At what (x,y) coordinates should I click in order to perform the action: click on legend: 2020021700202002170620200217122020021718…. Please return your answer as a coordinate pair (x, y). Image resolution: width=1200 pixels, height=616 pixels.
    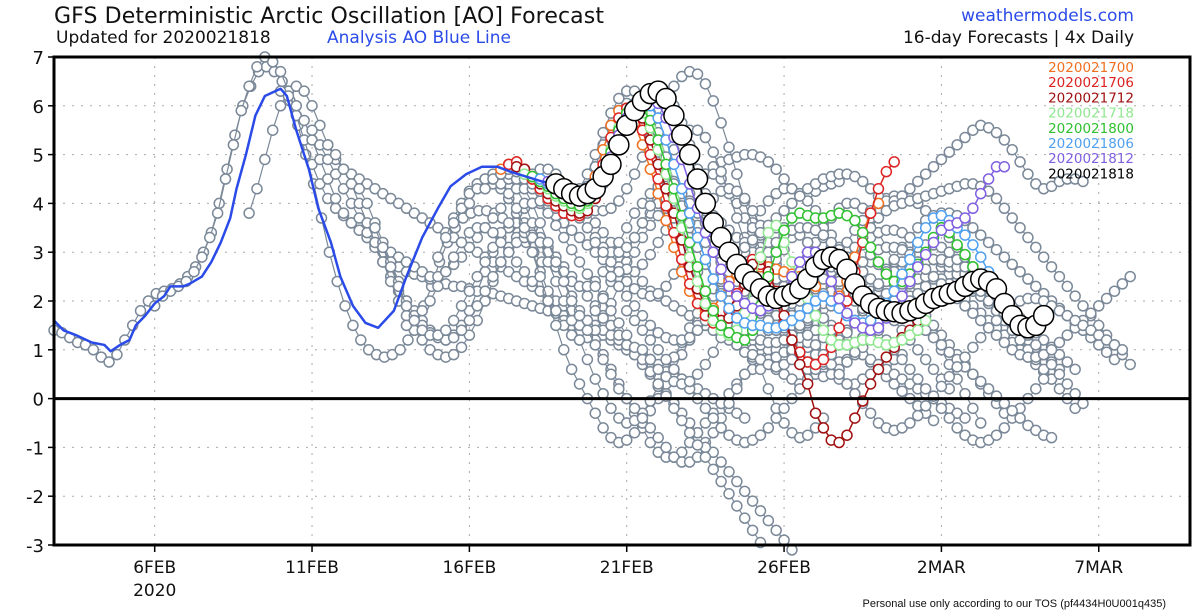
    Looking at the image, I should click on (1091, 121).